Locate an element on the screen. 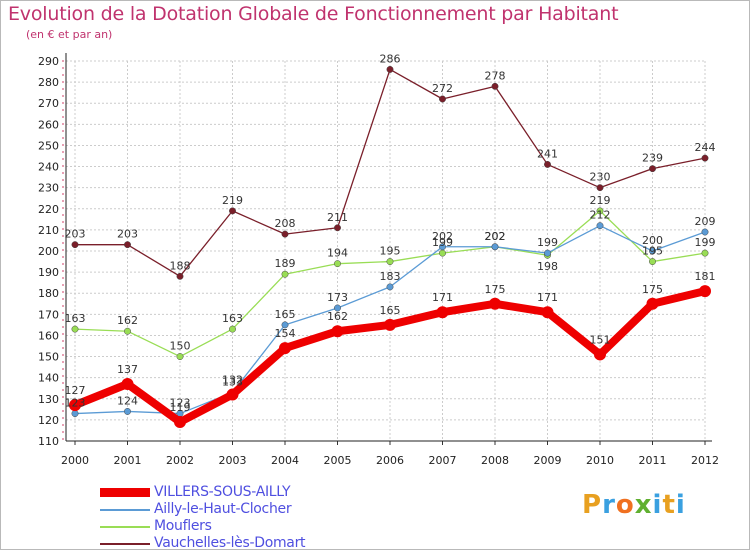 The height and width of the screenshot is (551, 750). x-tick-label: 2005 is located at coordinates (338, 460).